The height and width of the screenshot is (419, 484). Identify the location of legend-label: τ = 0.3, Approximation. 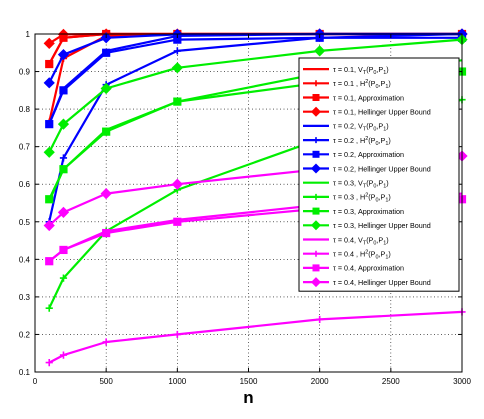
(368, 211).